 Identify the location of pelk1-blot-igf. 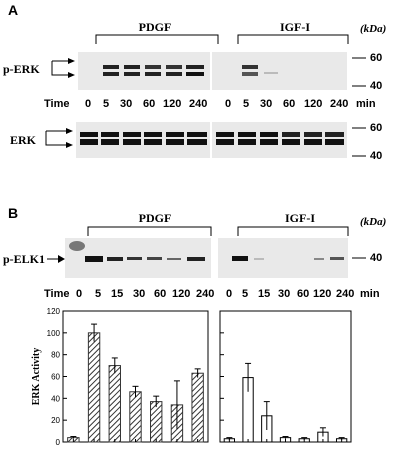
(283, 258).